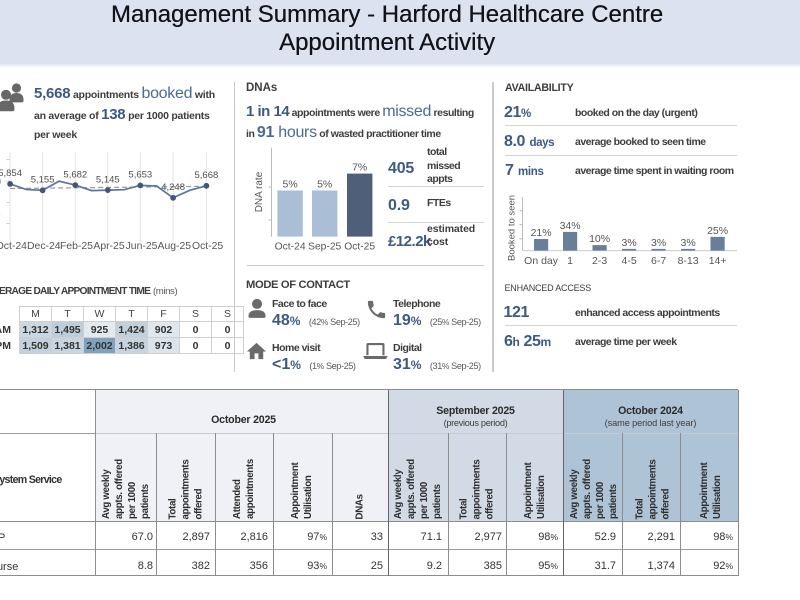 The image size is (800, 600). I want to click on svg-text: 6-7, so click(658, 261).